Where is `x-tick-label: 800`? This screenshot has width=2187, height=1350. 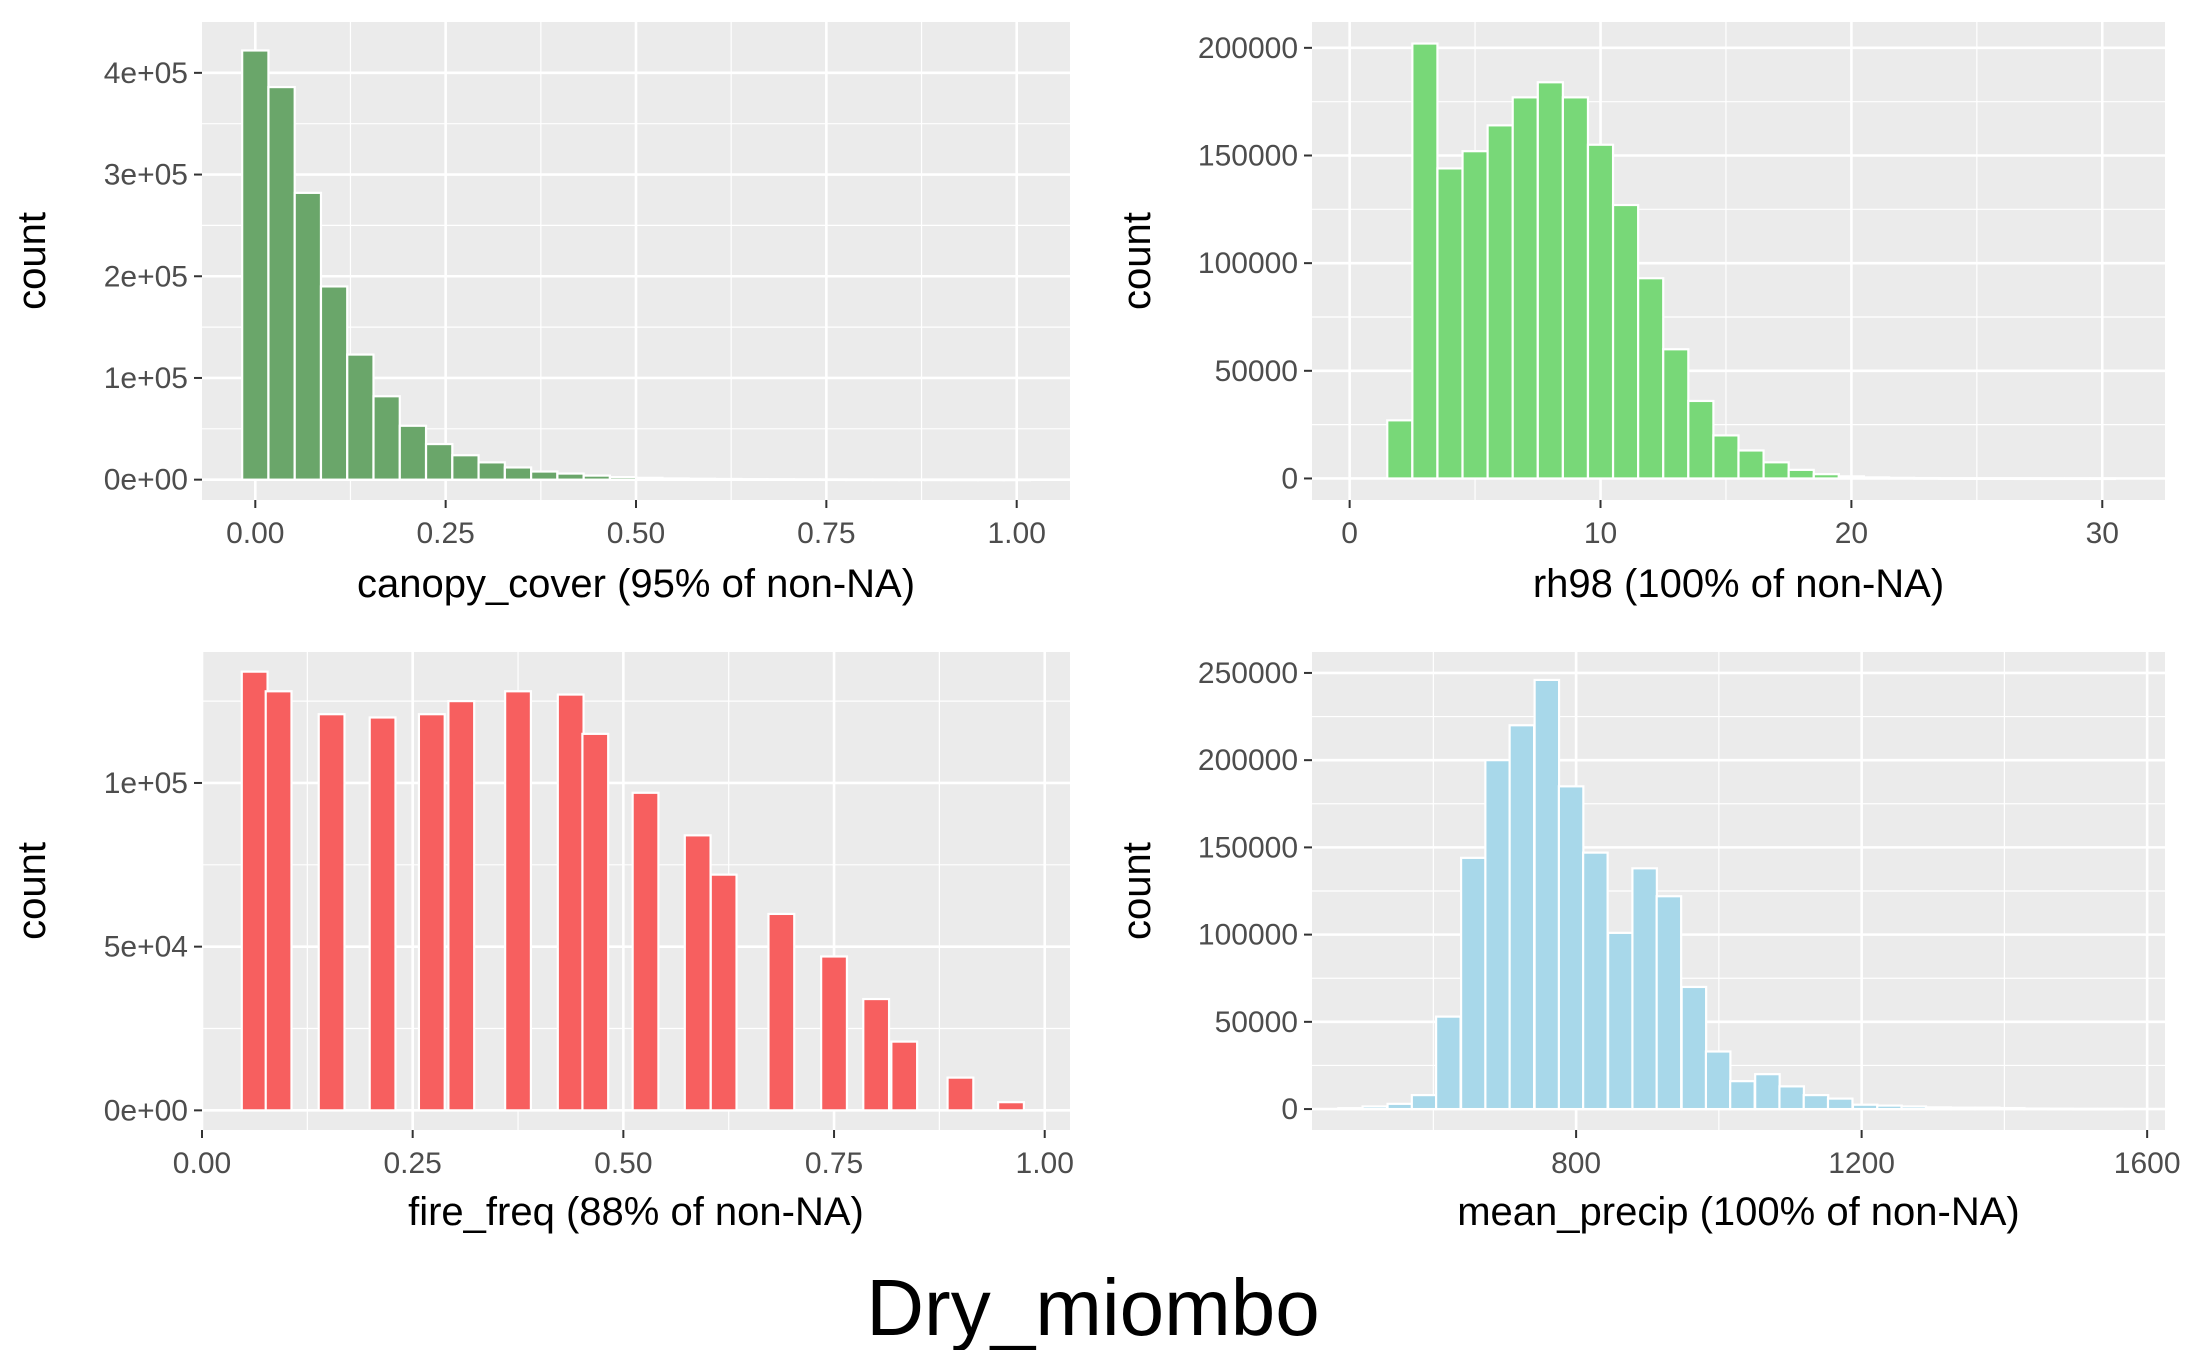 x-tick-label: 800 is located at coordinates (1576, 1163).